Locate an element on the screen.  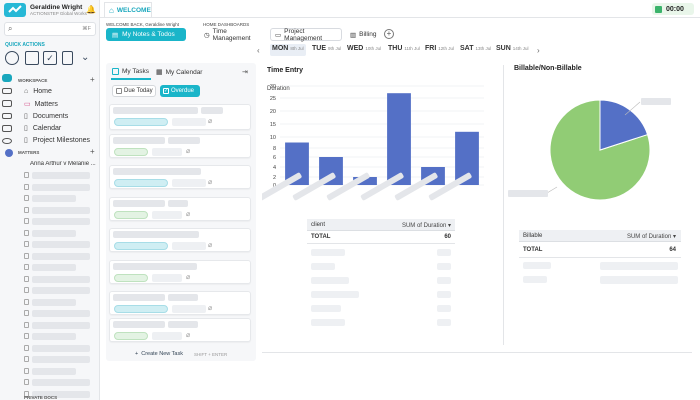
matters-label: MATTERS is located at coordinates (29, 152).